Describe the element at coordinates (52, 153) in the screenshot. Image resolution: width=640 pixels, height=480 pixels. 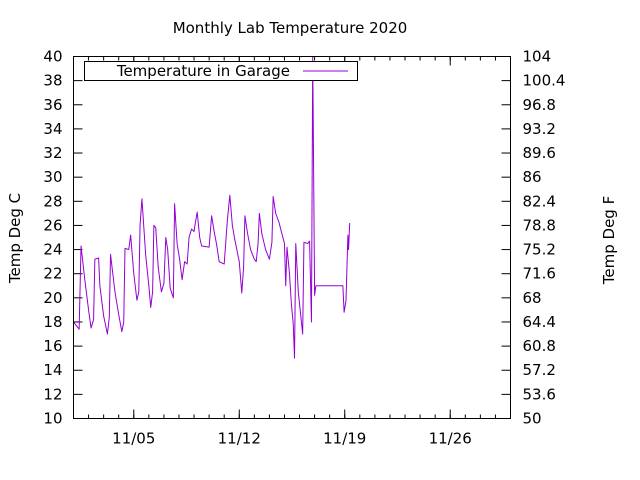
I see `y-tick-label-left: 32` at that location.